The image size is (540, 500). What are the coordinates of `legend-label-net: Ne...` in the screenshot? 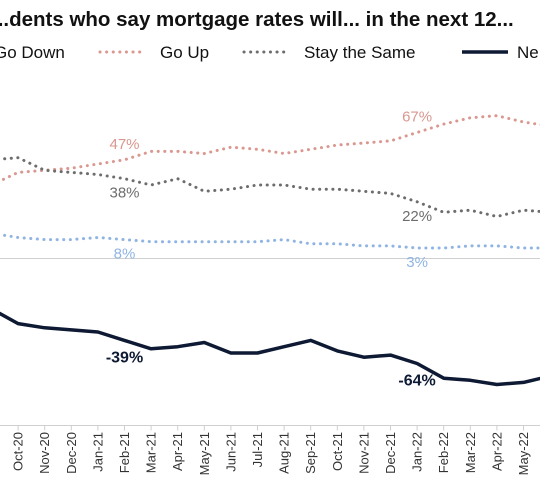 It's located at (528, 52).